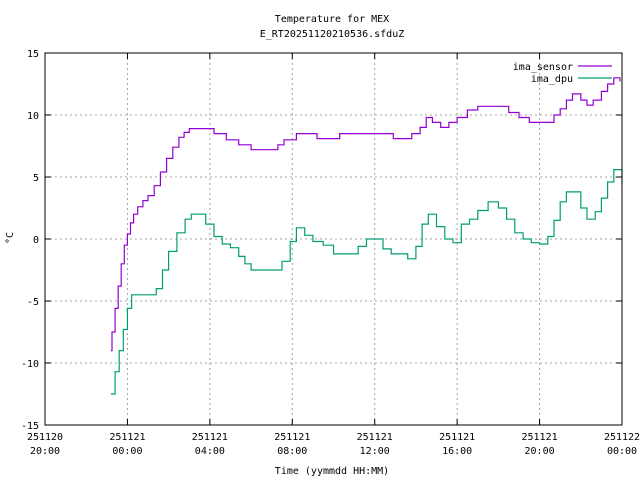  Describe the element at coordinates (33, 54) in the screenshot. I see `y-tick-label: 15` at that location.